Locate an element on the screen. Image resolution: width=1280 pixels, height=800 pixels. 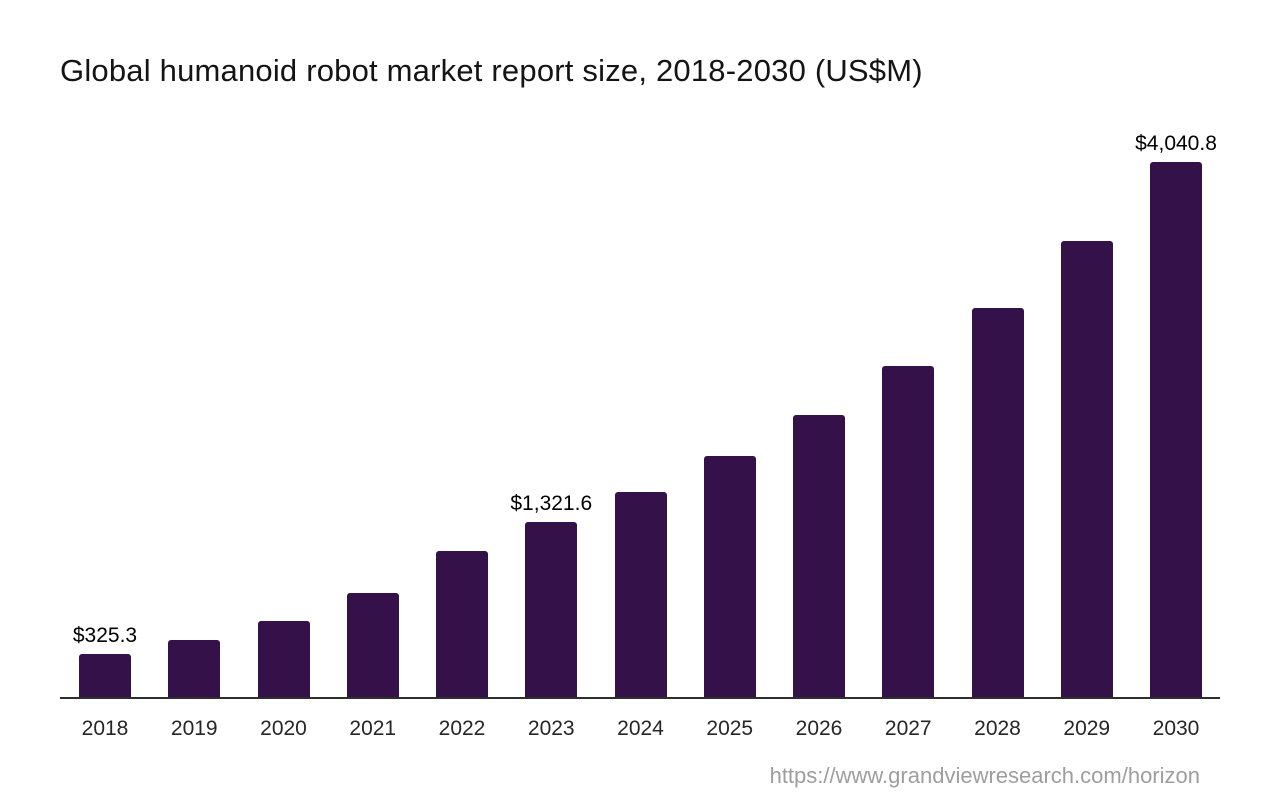
x-tick-2018: 2018 is located at coordinates (105, 728).